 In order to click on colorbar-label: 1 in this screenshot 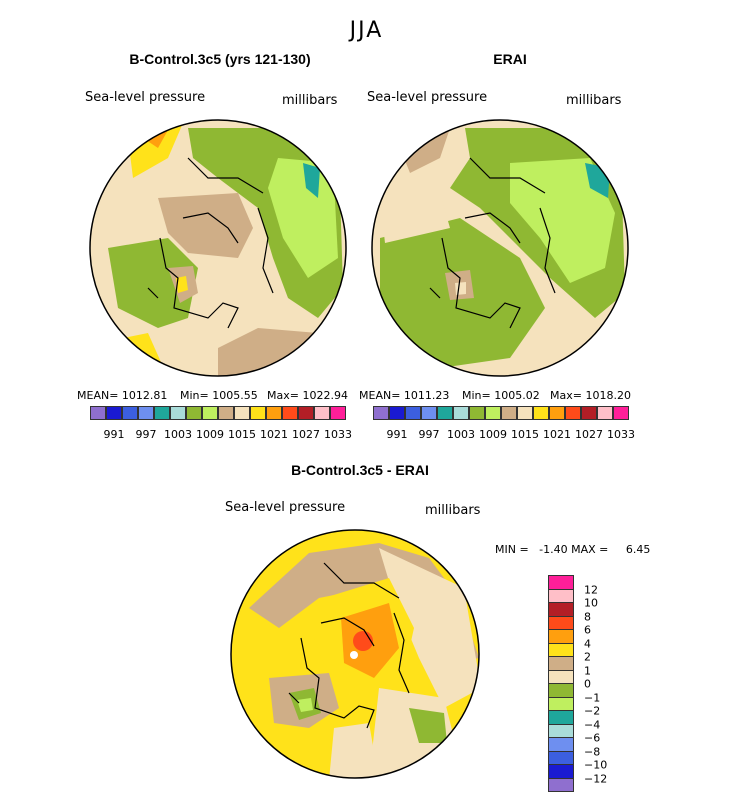, I will do `click(587, 670)`.